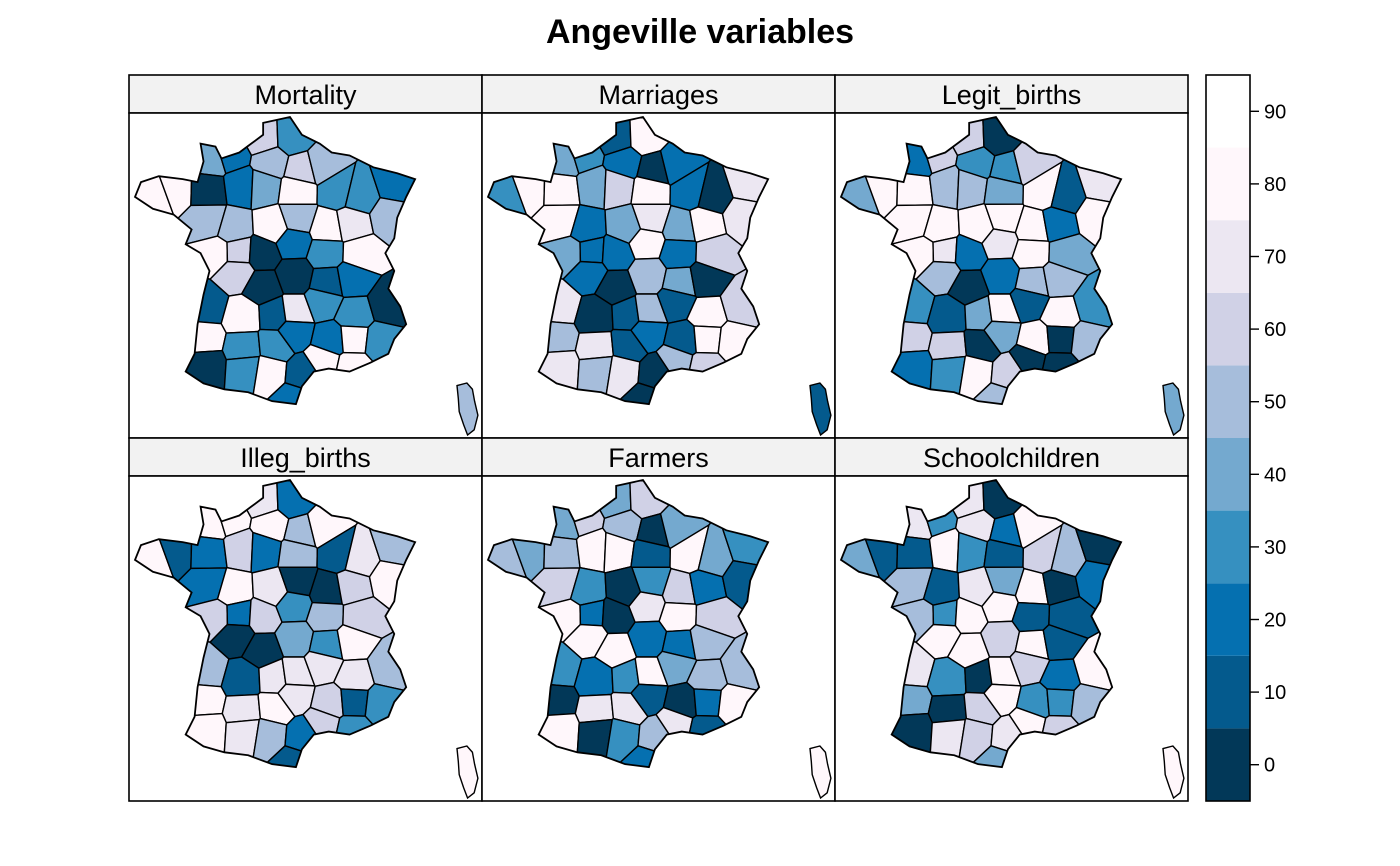 This screenshot has height=866, width=1400. I want to click on colorbar-frame, so click(1228, 438).